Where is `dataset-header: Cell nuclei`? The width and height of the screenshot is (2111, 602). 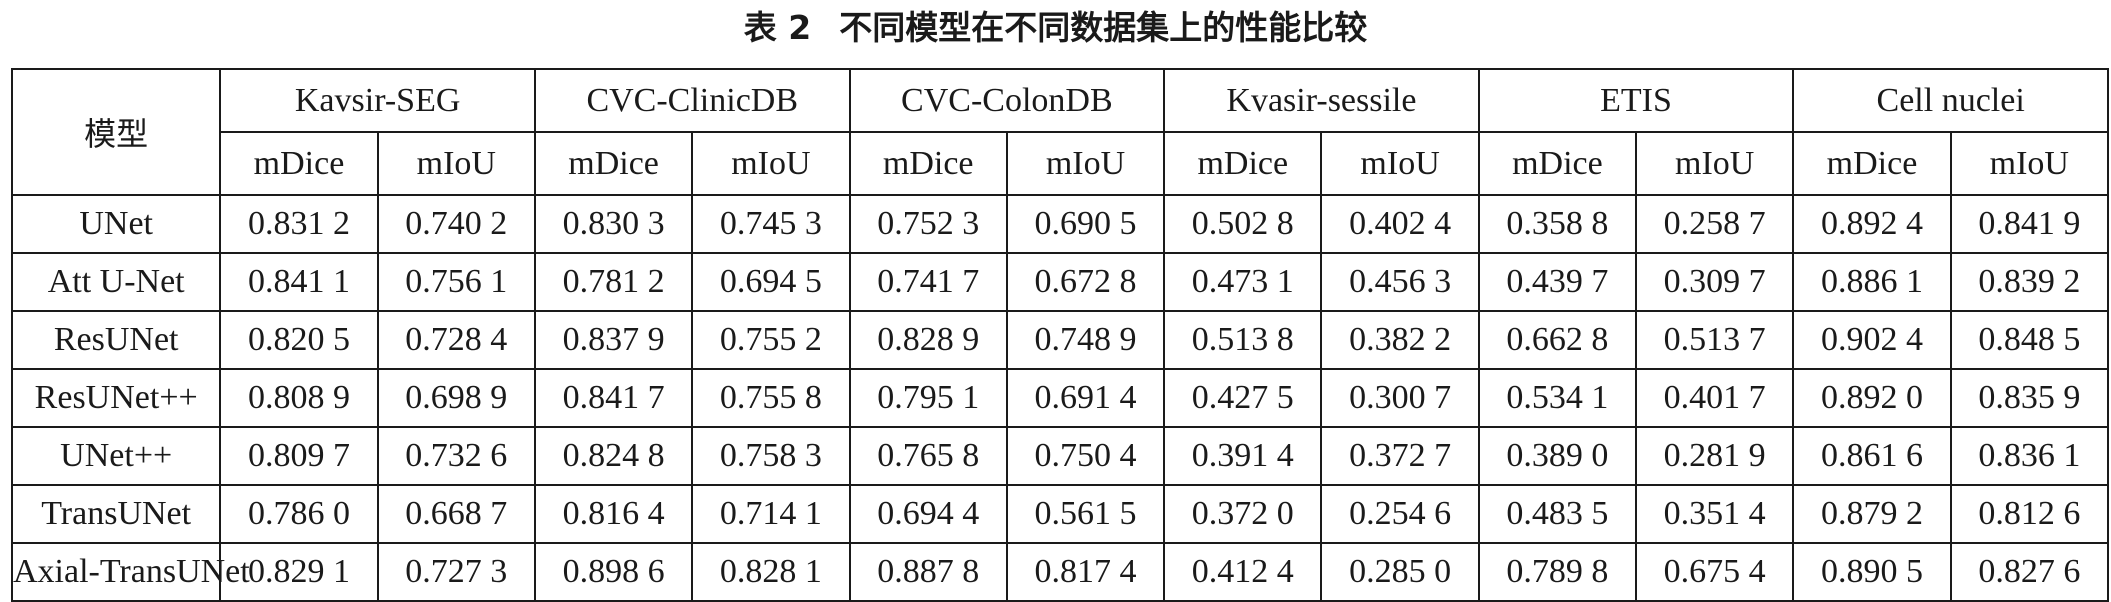
dataset-header: Cell nuclei is located at coordinates (1950, 100).